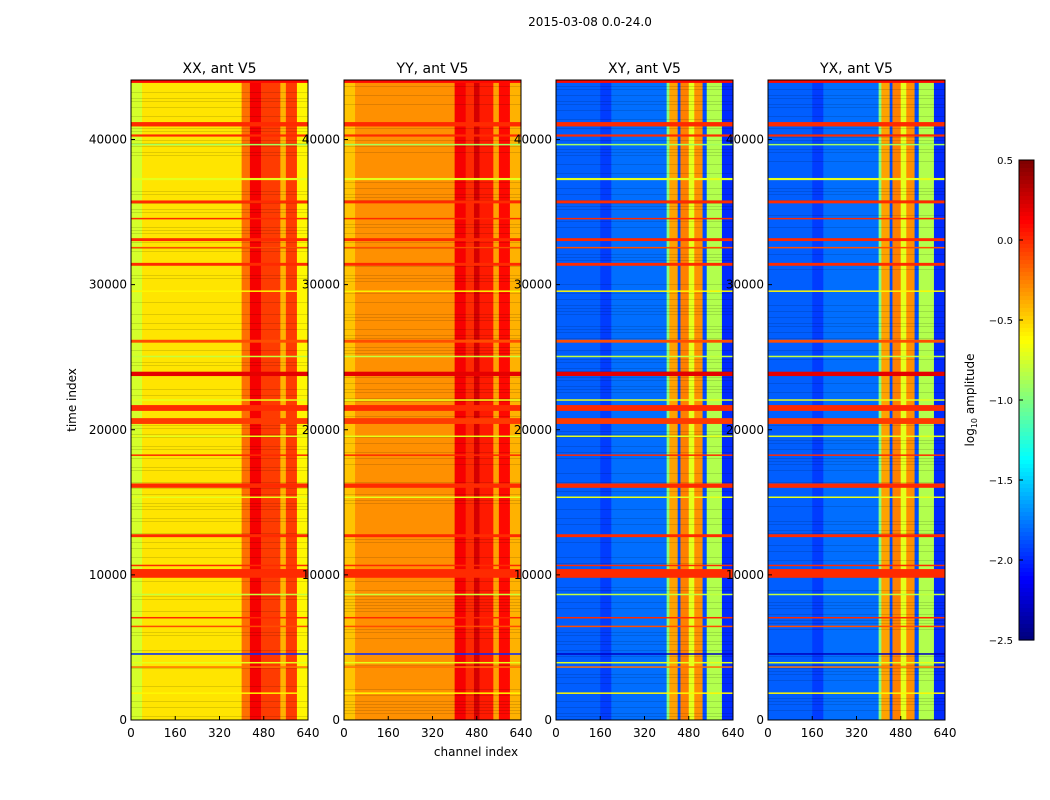 The image size is (1050, 800). What do you see at coordinates (1001, 481) in the screenshot?
I see `colorbar-tick-label: −1.5` at bounding box center [1001, 481].